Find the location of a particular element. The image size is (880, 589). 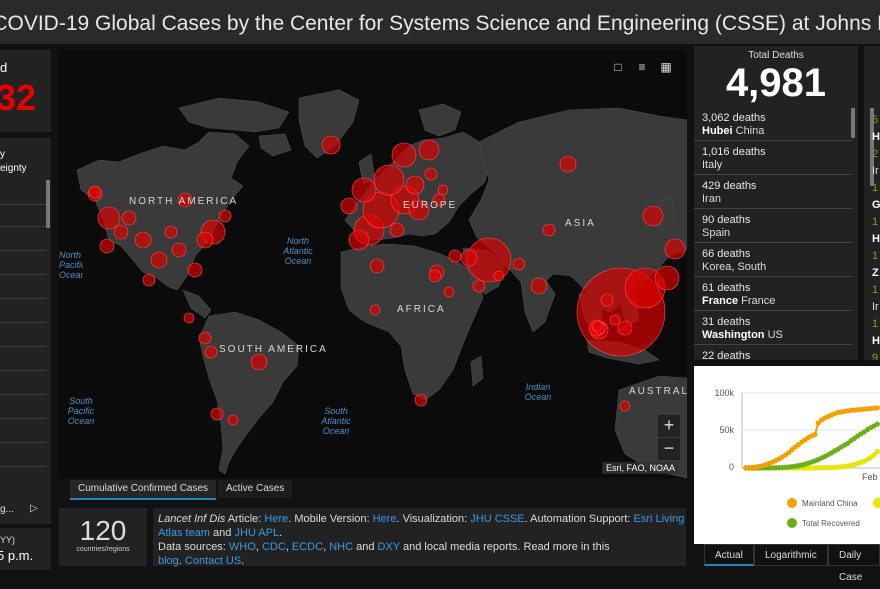

list-item: 31 deaths Washington US is located at coordinates (773, 328).